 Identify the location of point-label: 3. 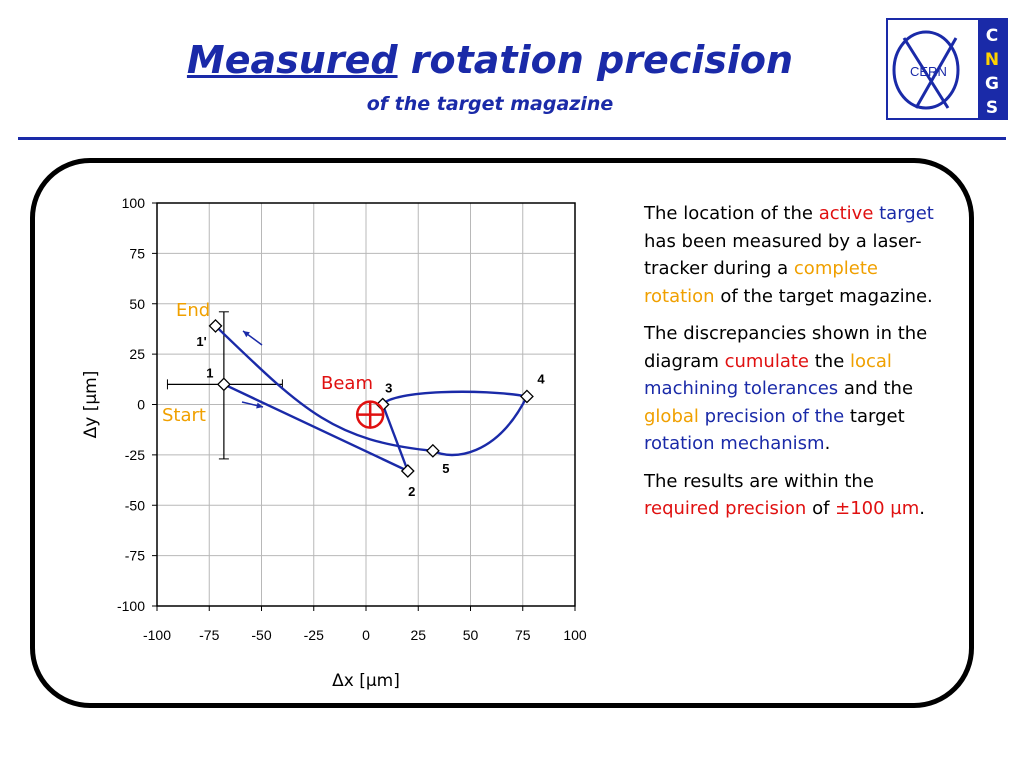
(388, 388).